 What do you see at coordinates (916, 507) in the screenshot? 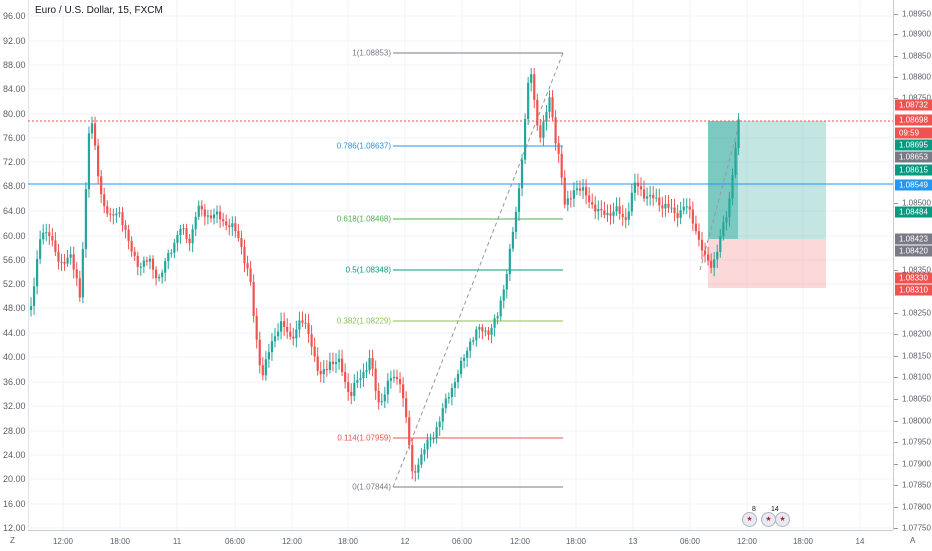
I see `price-axis-label: 1.07800` at bounding box center [916, 507].